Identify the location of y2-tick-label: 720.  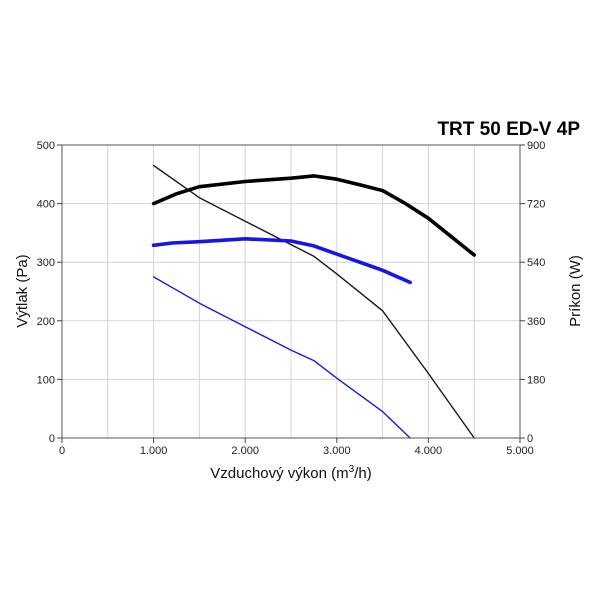
(536, 205).